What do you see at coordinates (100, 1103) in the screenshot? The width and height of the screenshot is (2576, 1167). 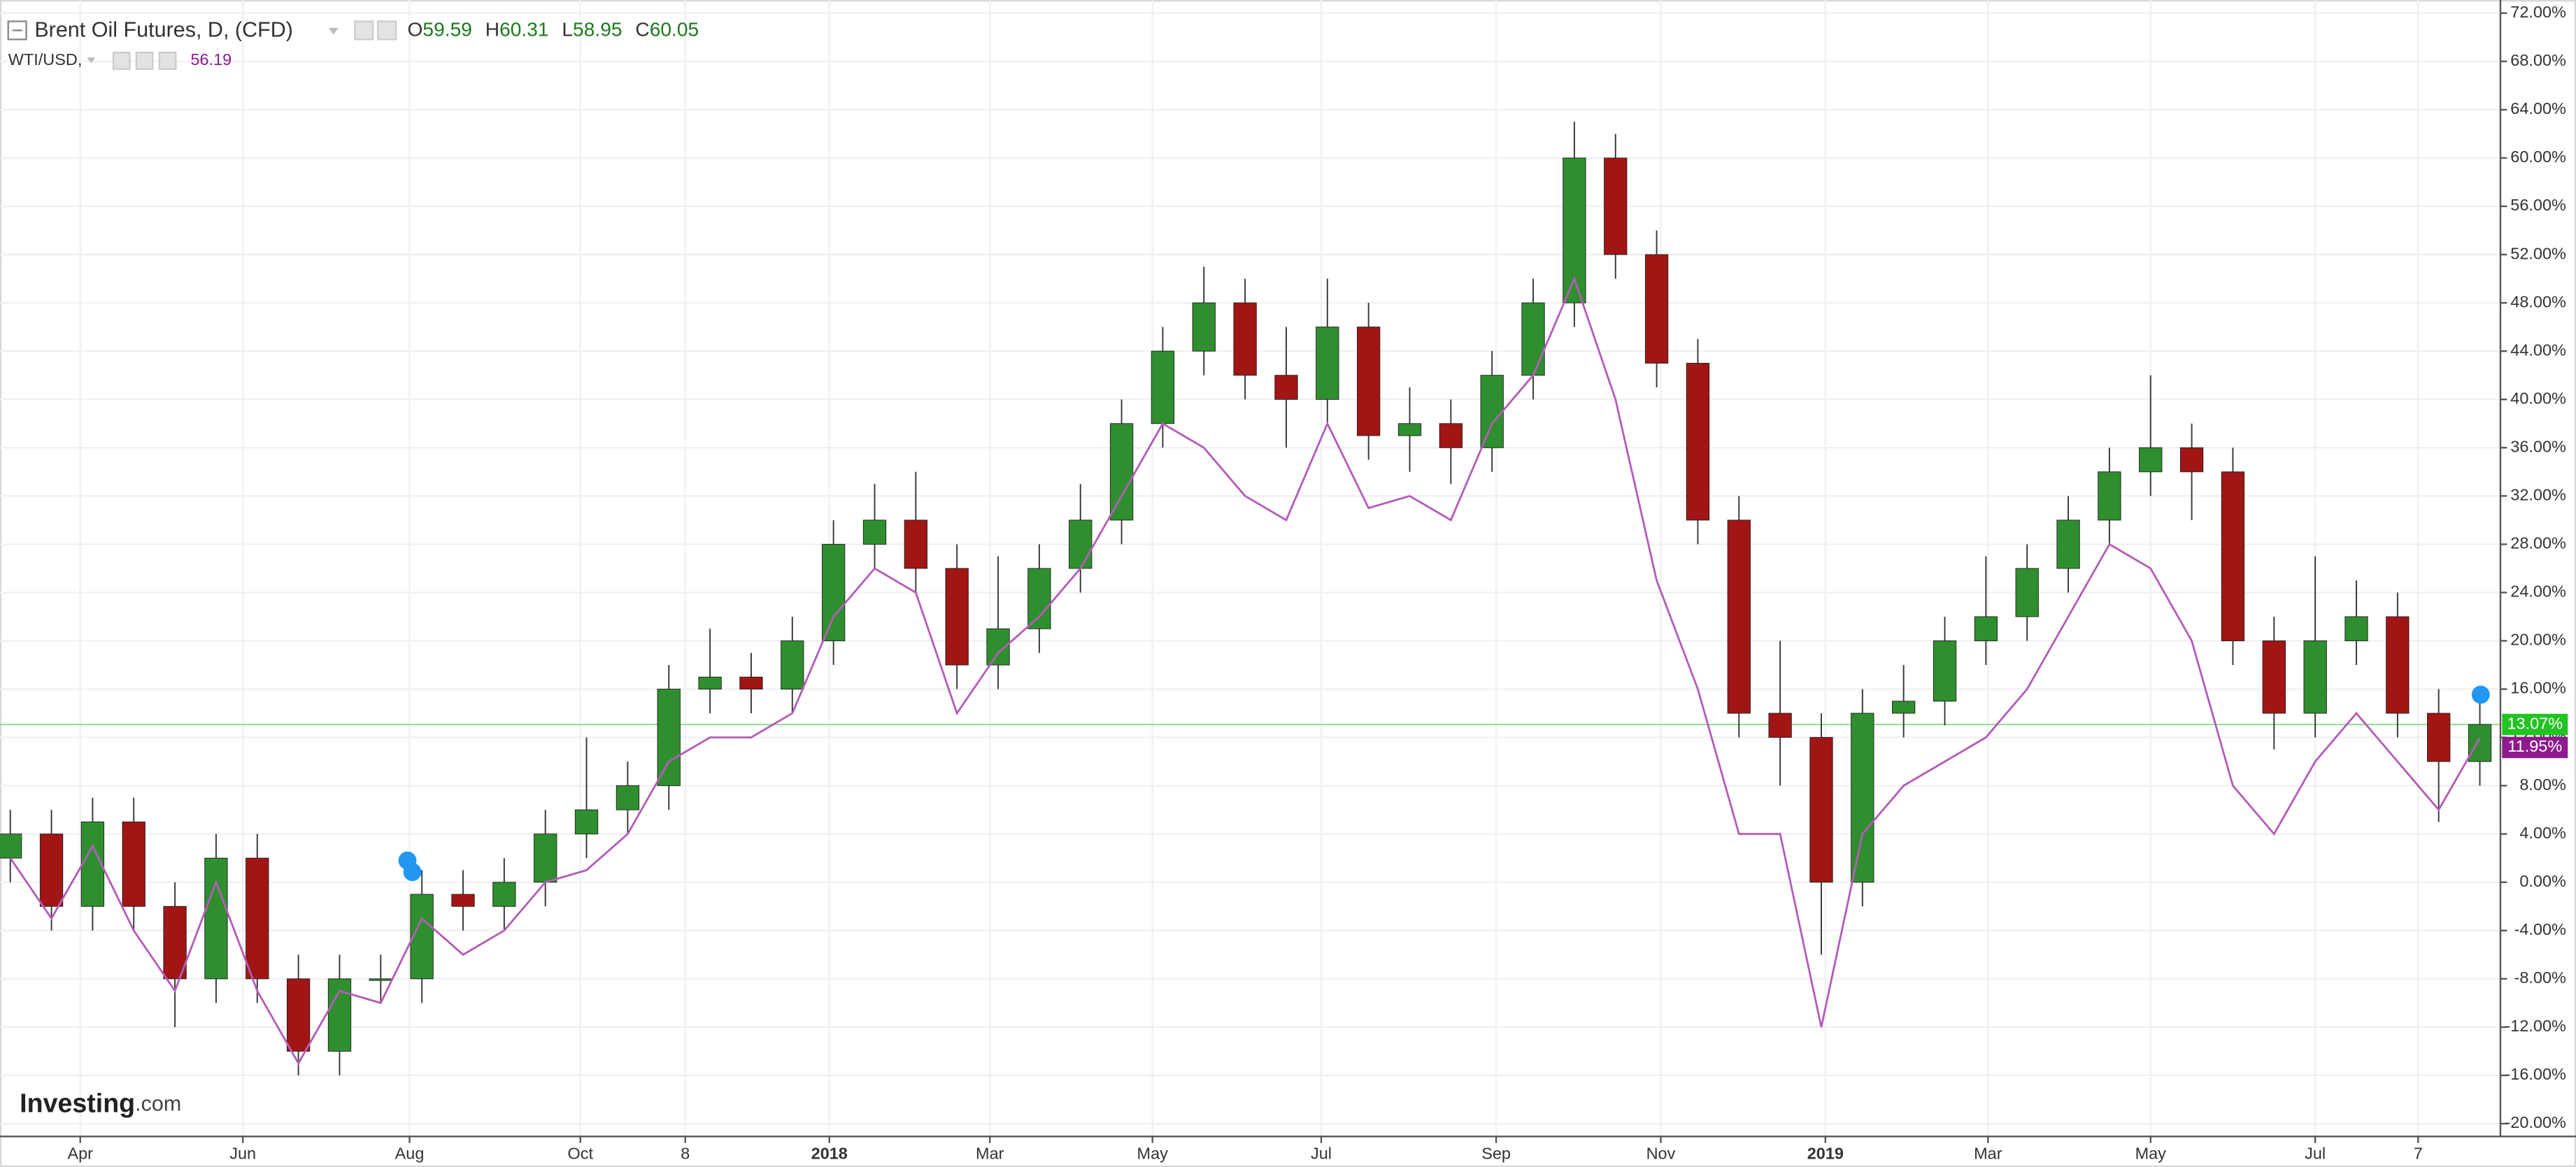 I see `watermark: Investing.com` at bounding box center [100, 1103].